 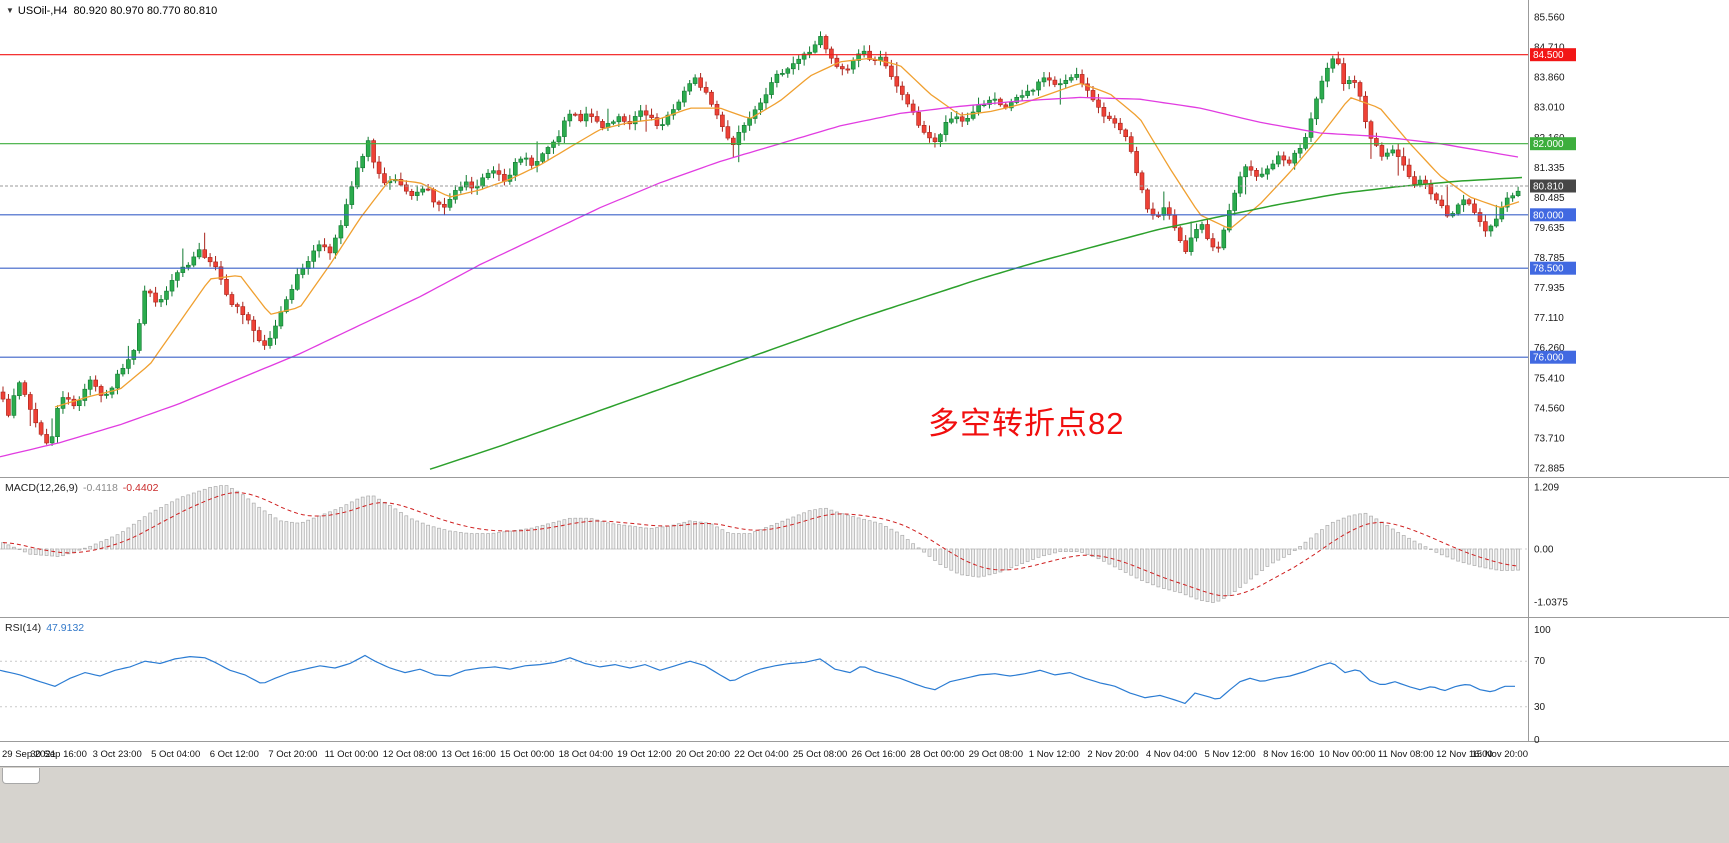 I want to click on time-axis-label: 7 Oct 20:00, so click(x=292, y=754).